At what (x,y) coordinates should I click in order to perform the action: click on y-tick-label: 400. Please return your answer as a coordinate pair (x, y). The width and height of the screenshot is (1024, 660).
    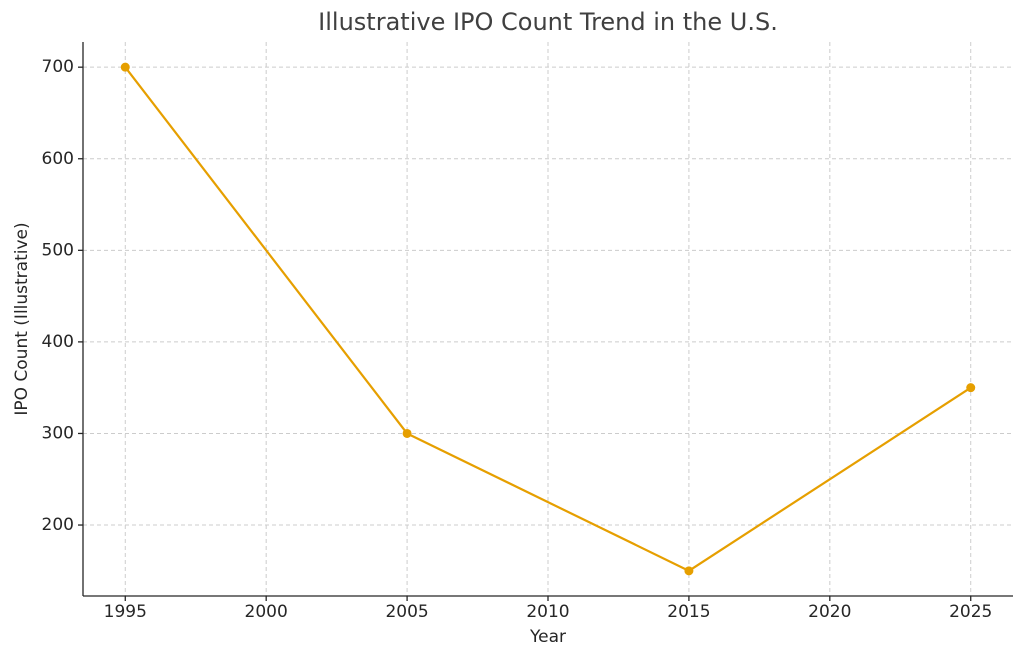
    Looking at the image, I should click on (58, 342).